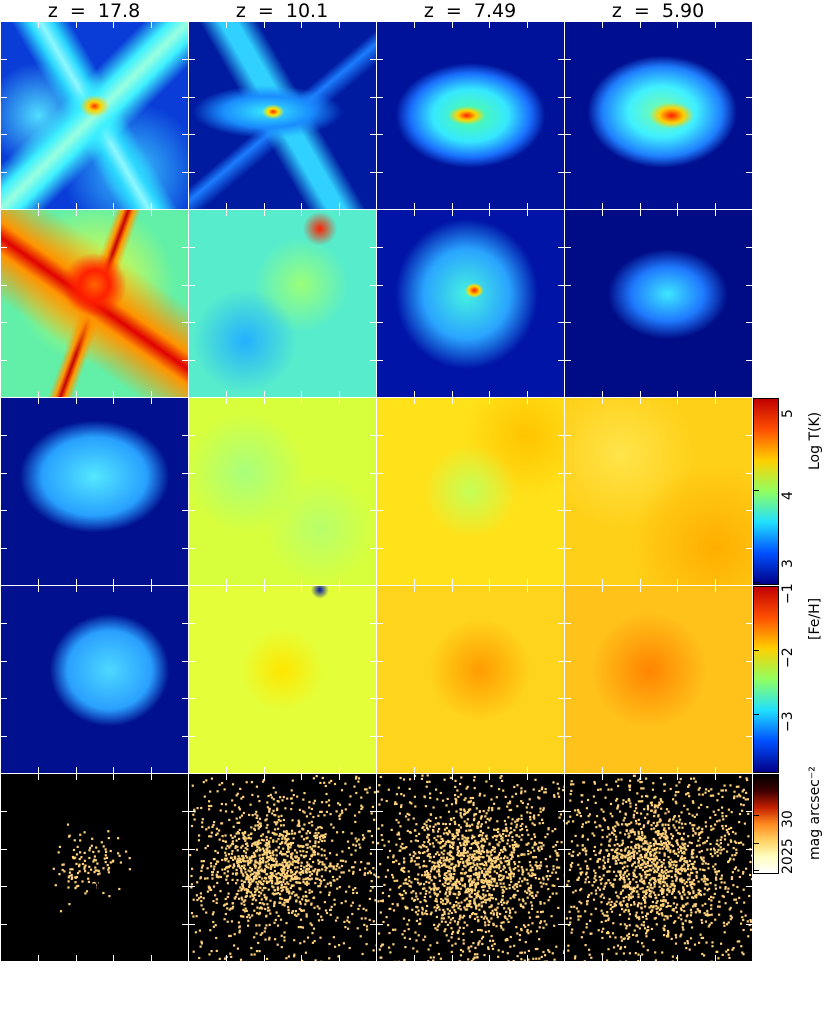 Image resolution: width=830 pixels, height=1011 pixels. I want to click on panel-density-z5, so click(658, 115).